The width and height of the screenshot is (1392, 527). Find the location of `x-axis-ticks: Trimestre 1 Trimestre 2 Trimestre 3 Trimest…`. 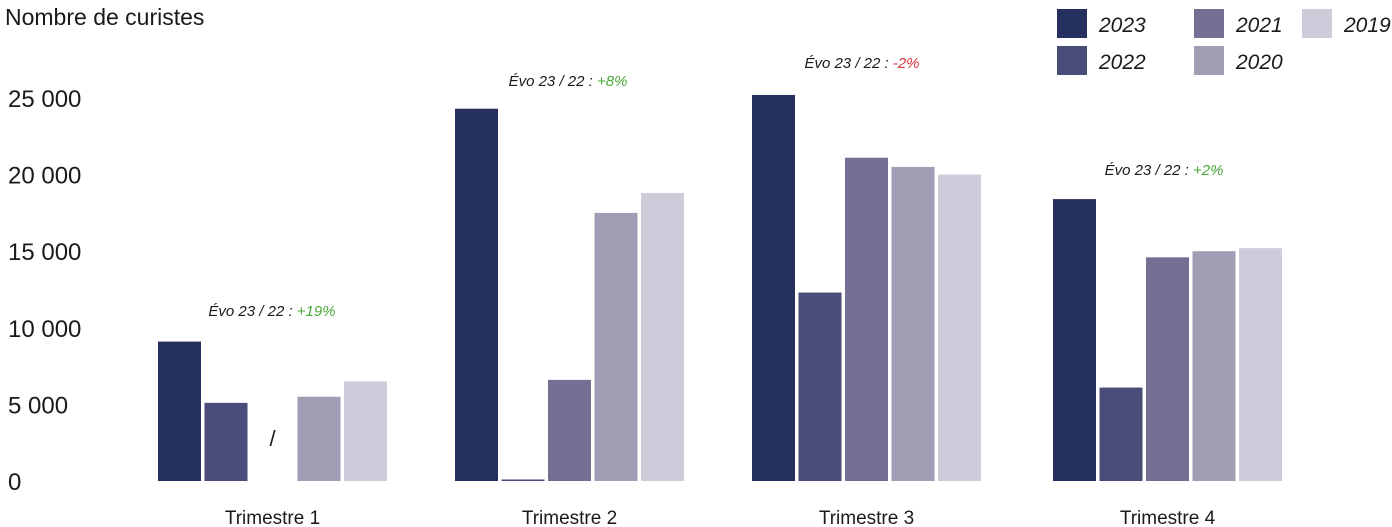

x-axis-ticks: Trimestre 1 Trimestre 2 Trimestre 3 Trimest… is located at coordinates (720, 517).